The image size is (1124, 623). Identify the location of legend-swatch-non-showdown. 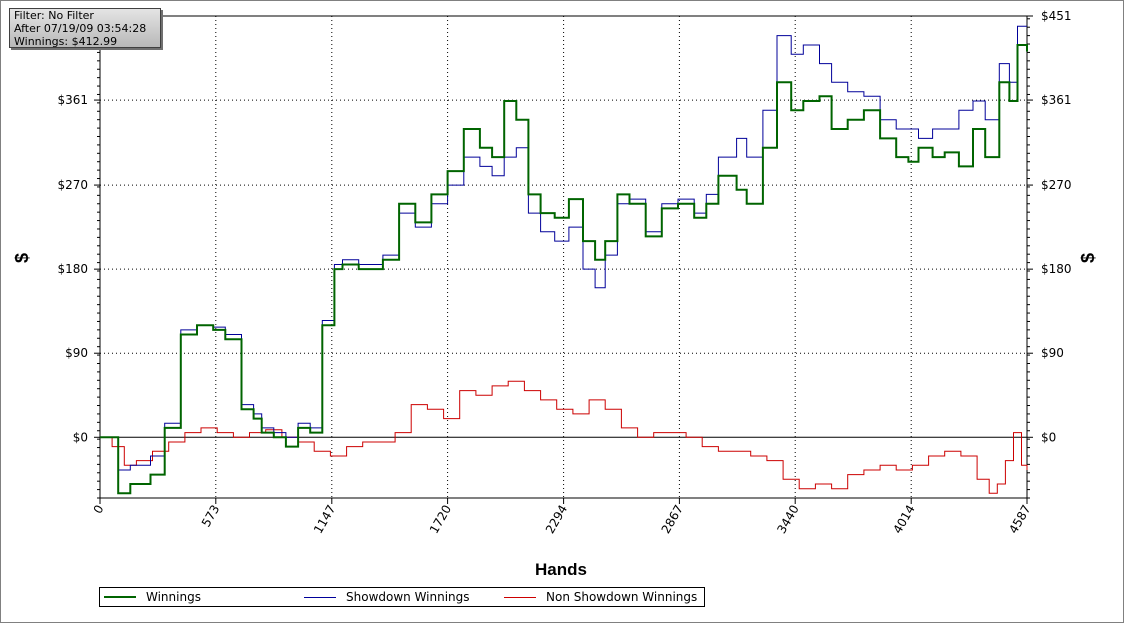
(520, 597).